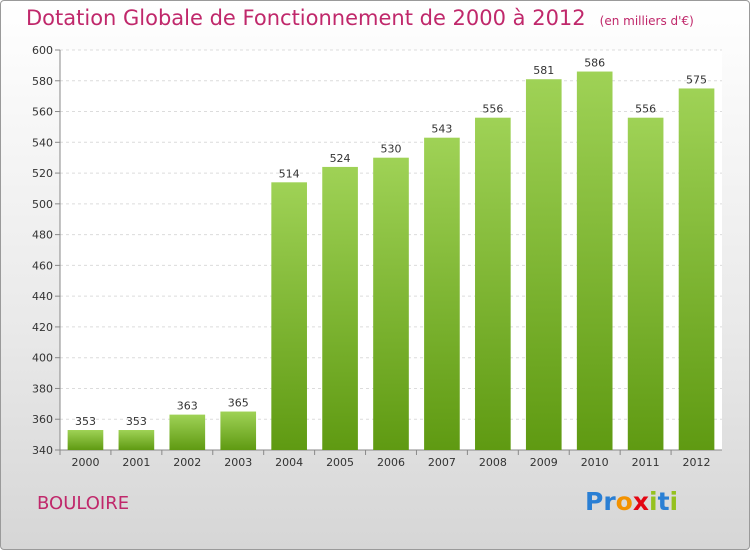 The image size is (750, 550). Describe the element at coordinates (391, 462) in the screenshot. I see `x-tick-label-2006: 2006` at that location.